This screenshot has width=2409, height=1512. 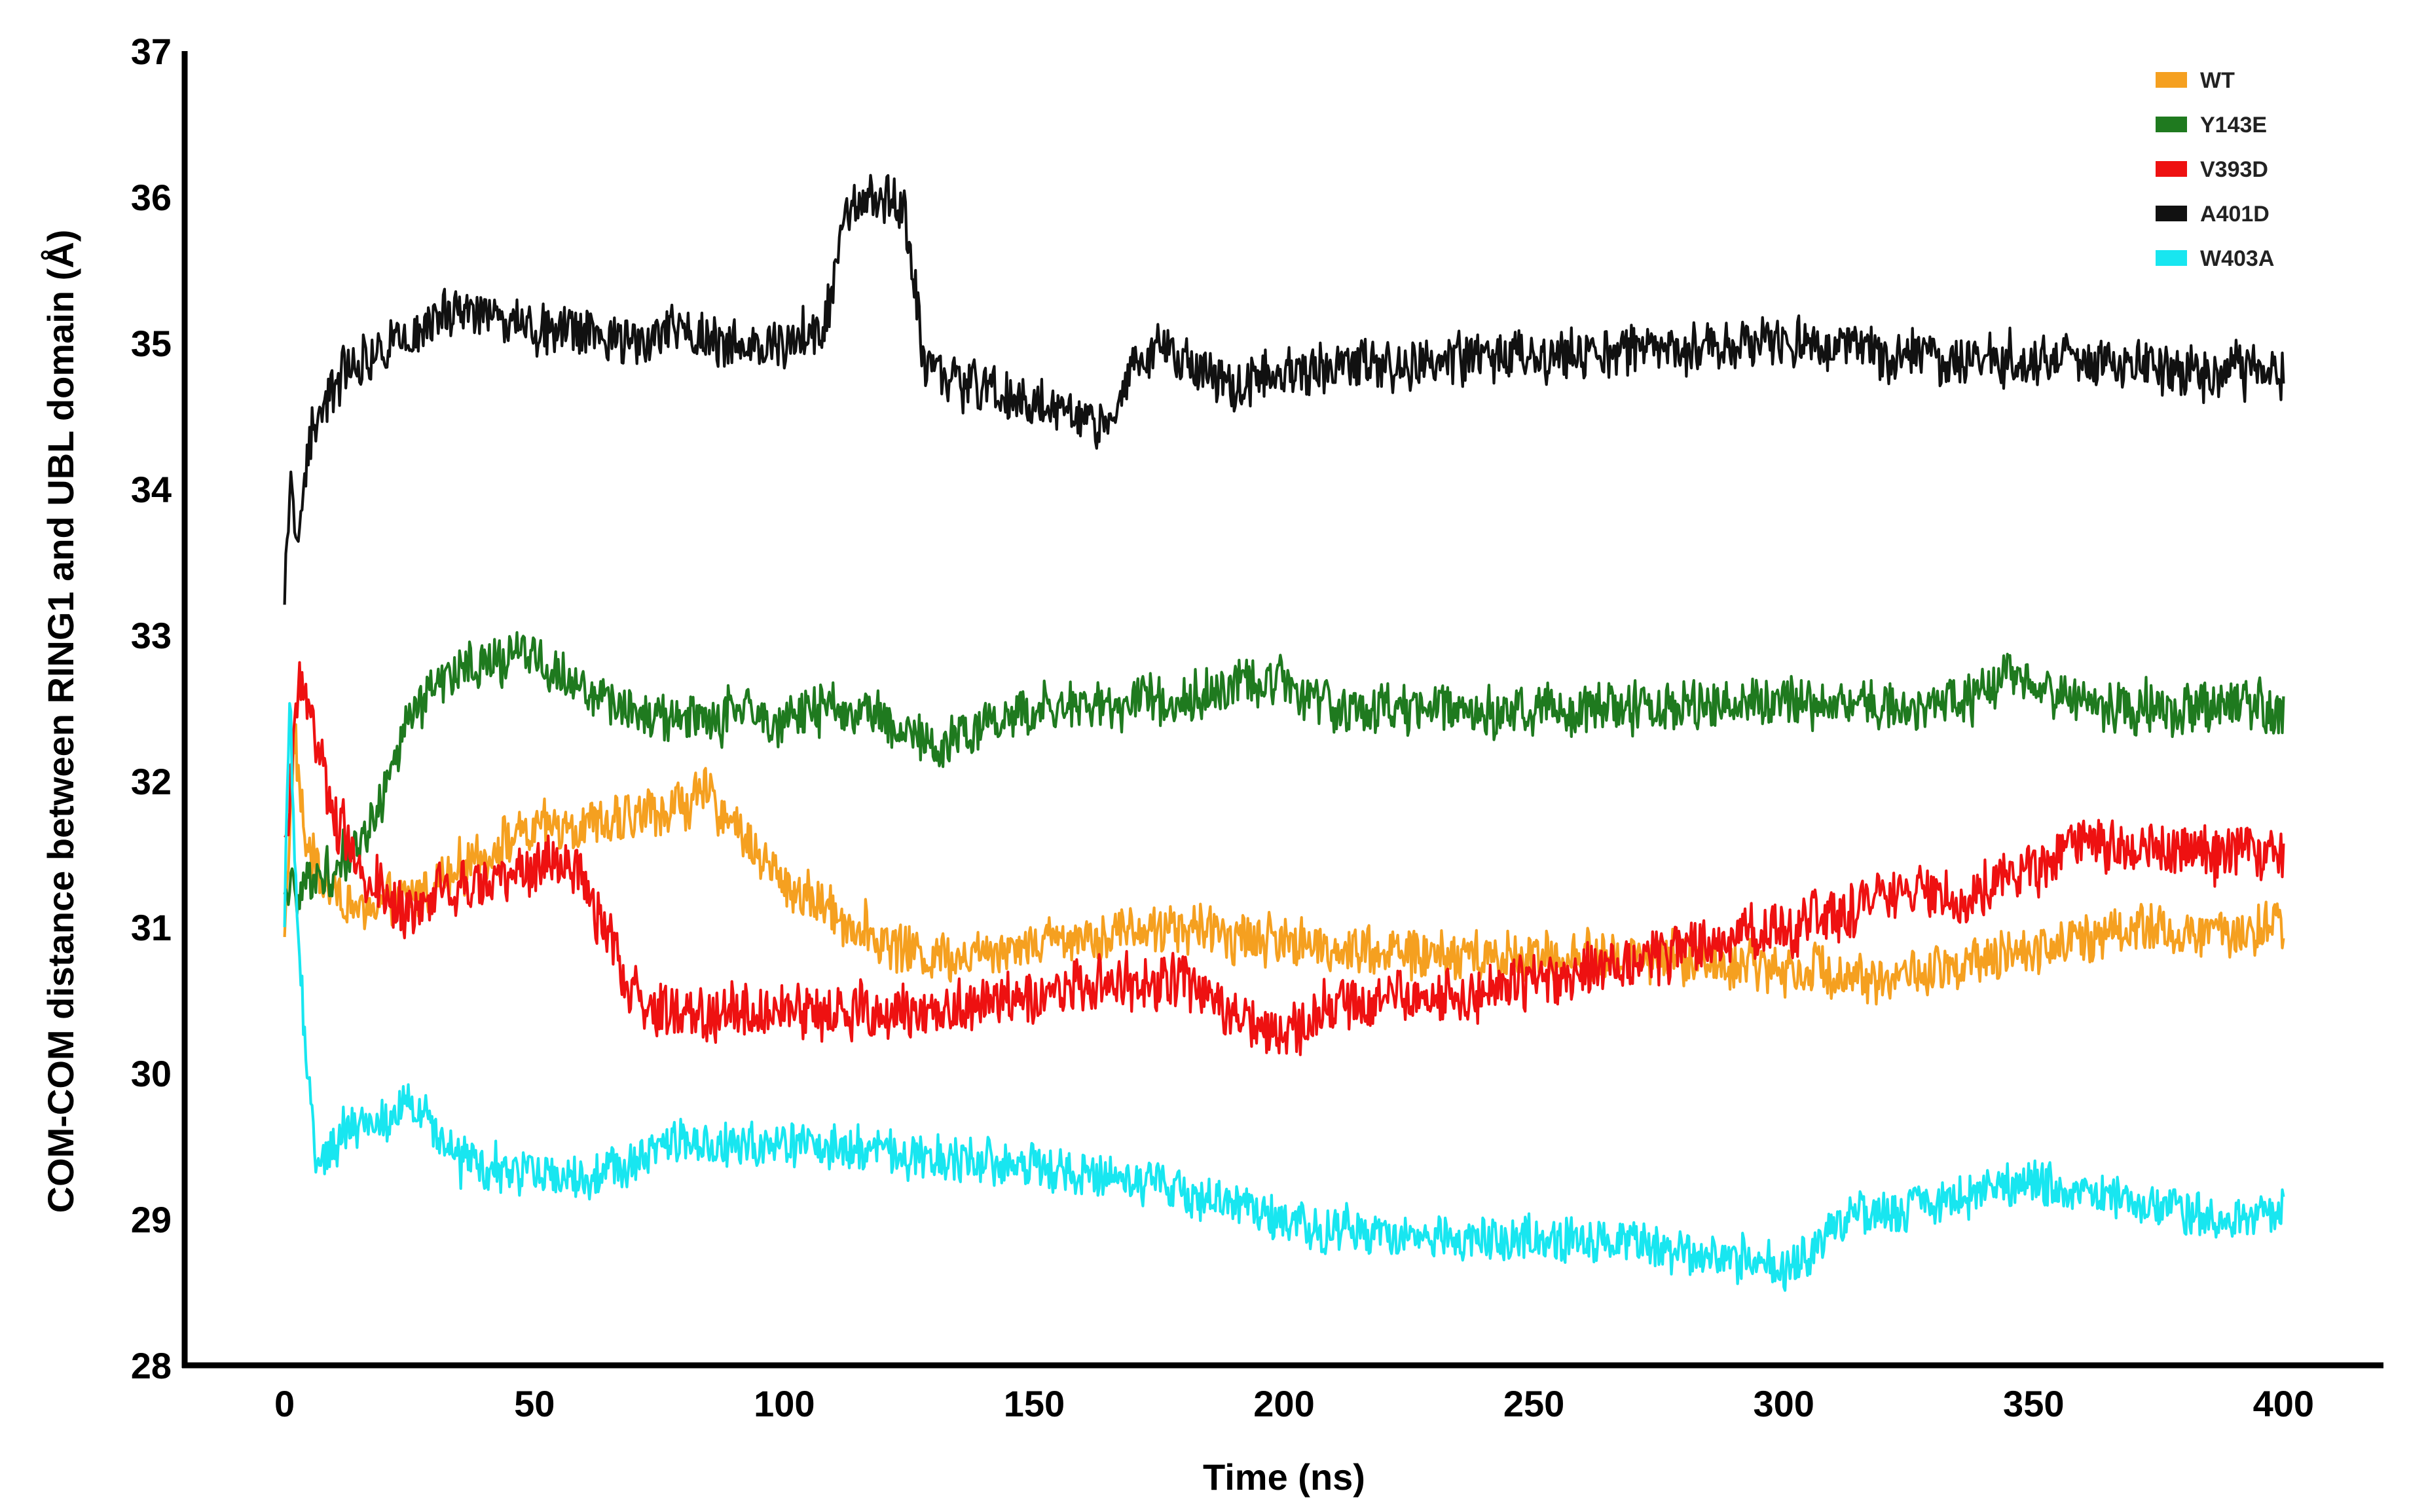 I want to click on x-axis-title: Time (ns), so click(x=1284, y=1477).